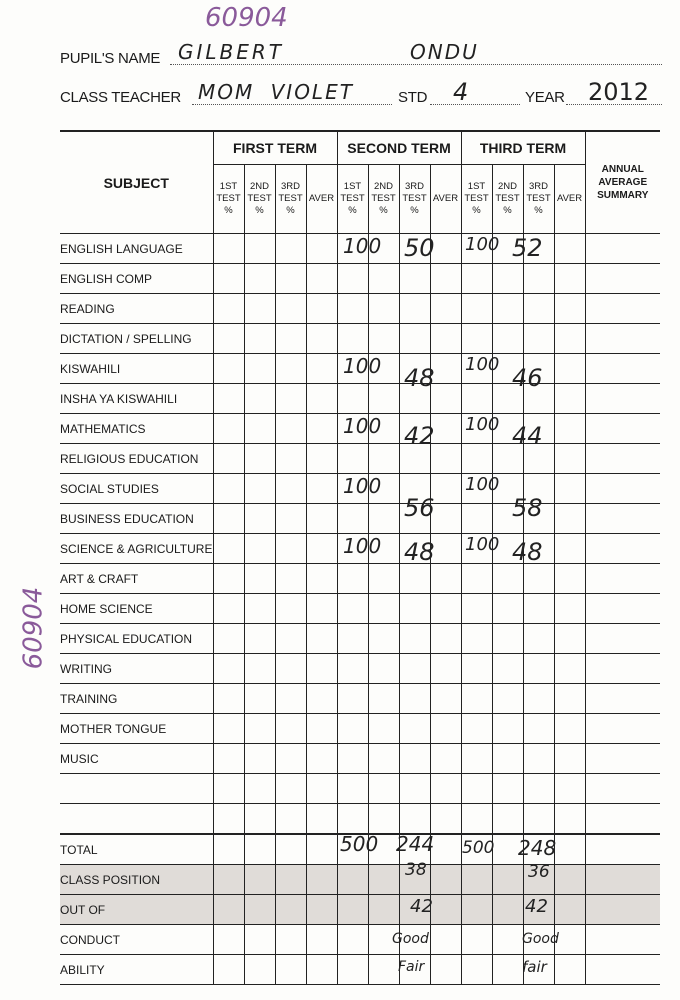 The width and height of the screenshot is (680, 1000). I want to click on subject-row: ENGLISH COMP, so click(360, 278).